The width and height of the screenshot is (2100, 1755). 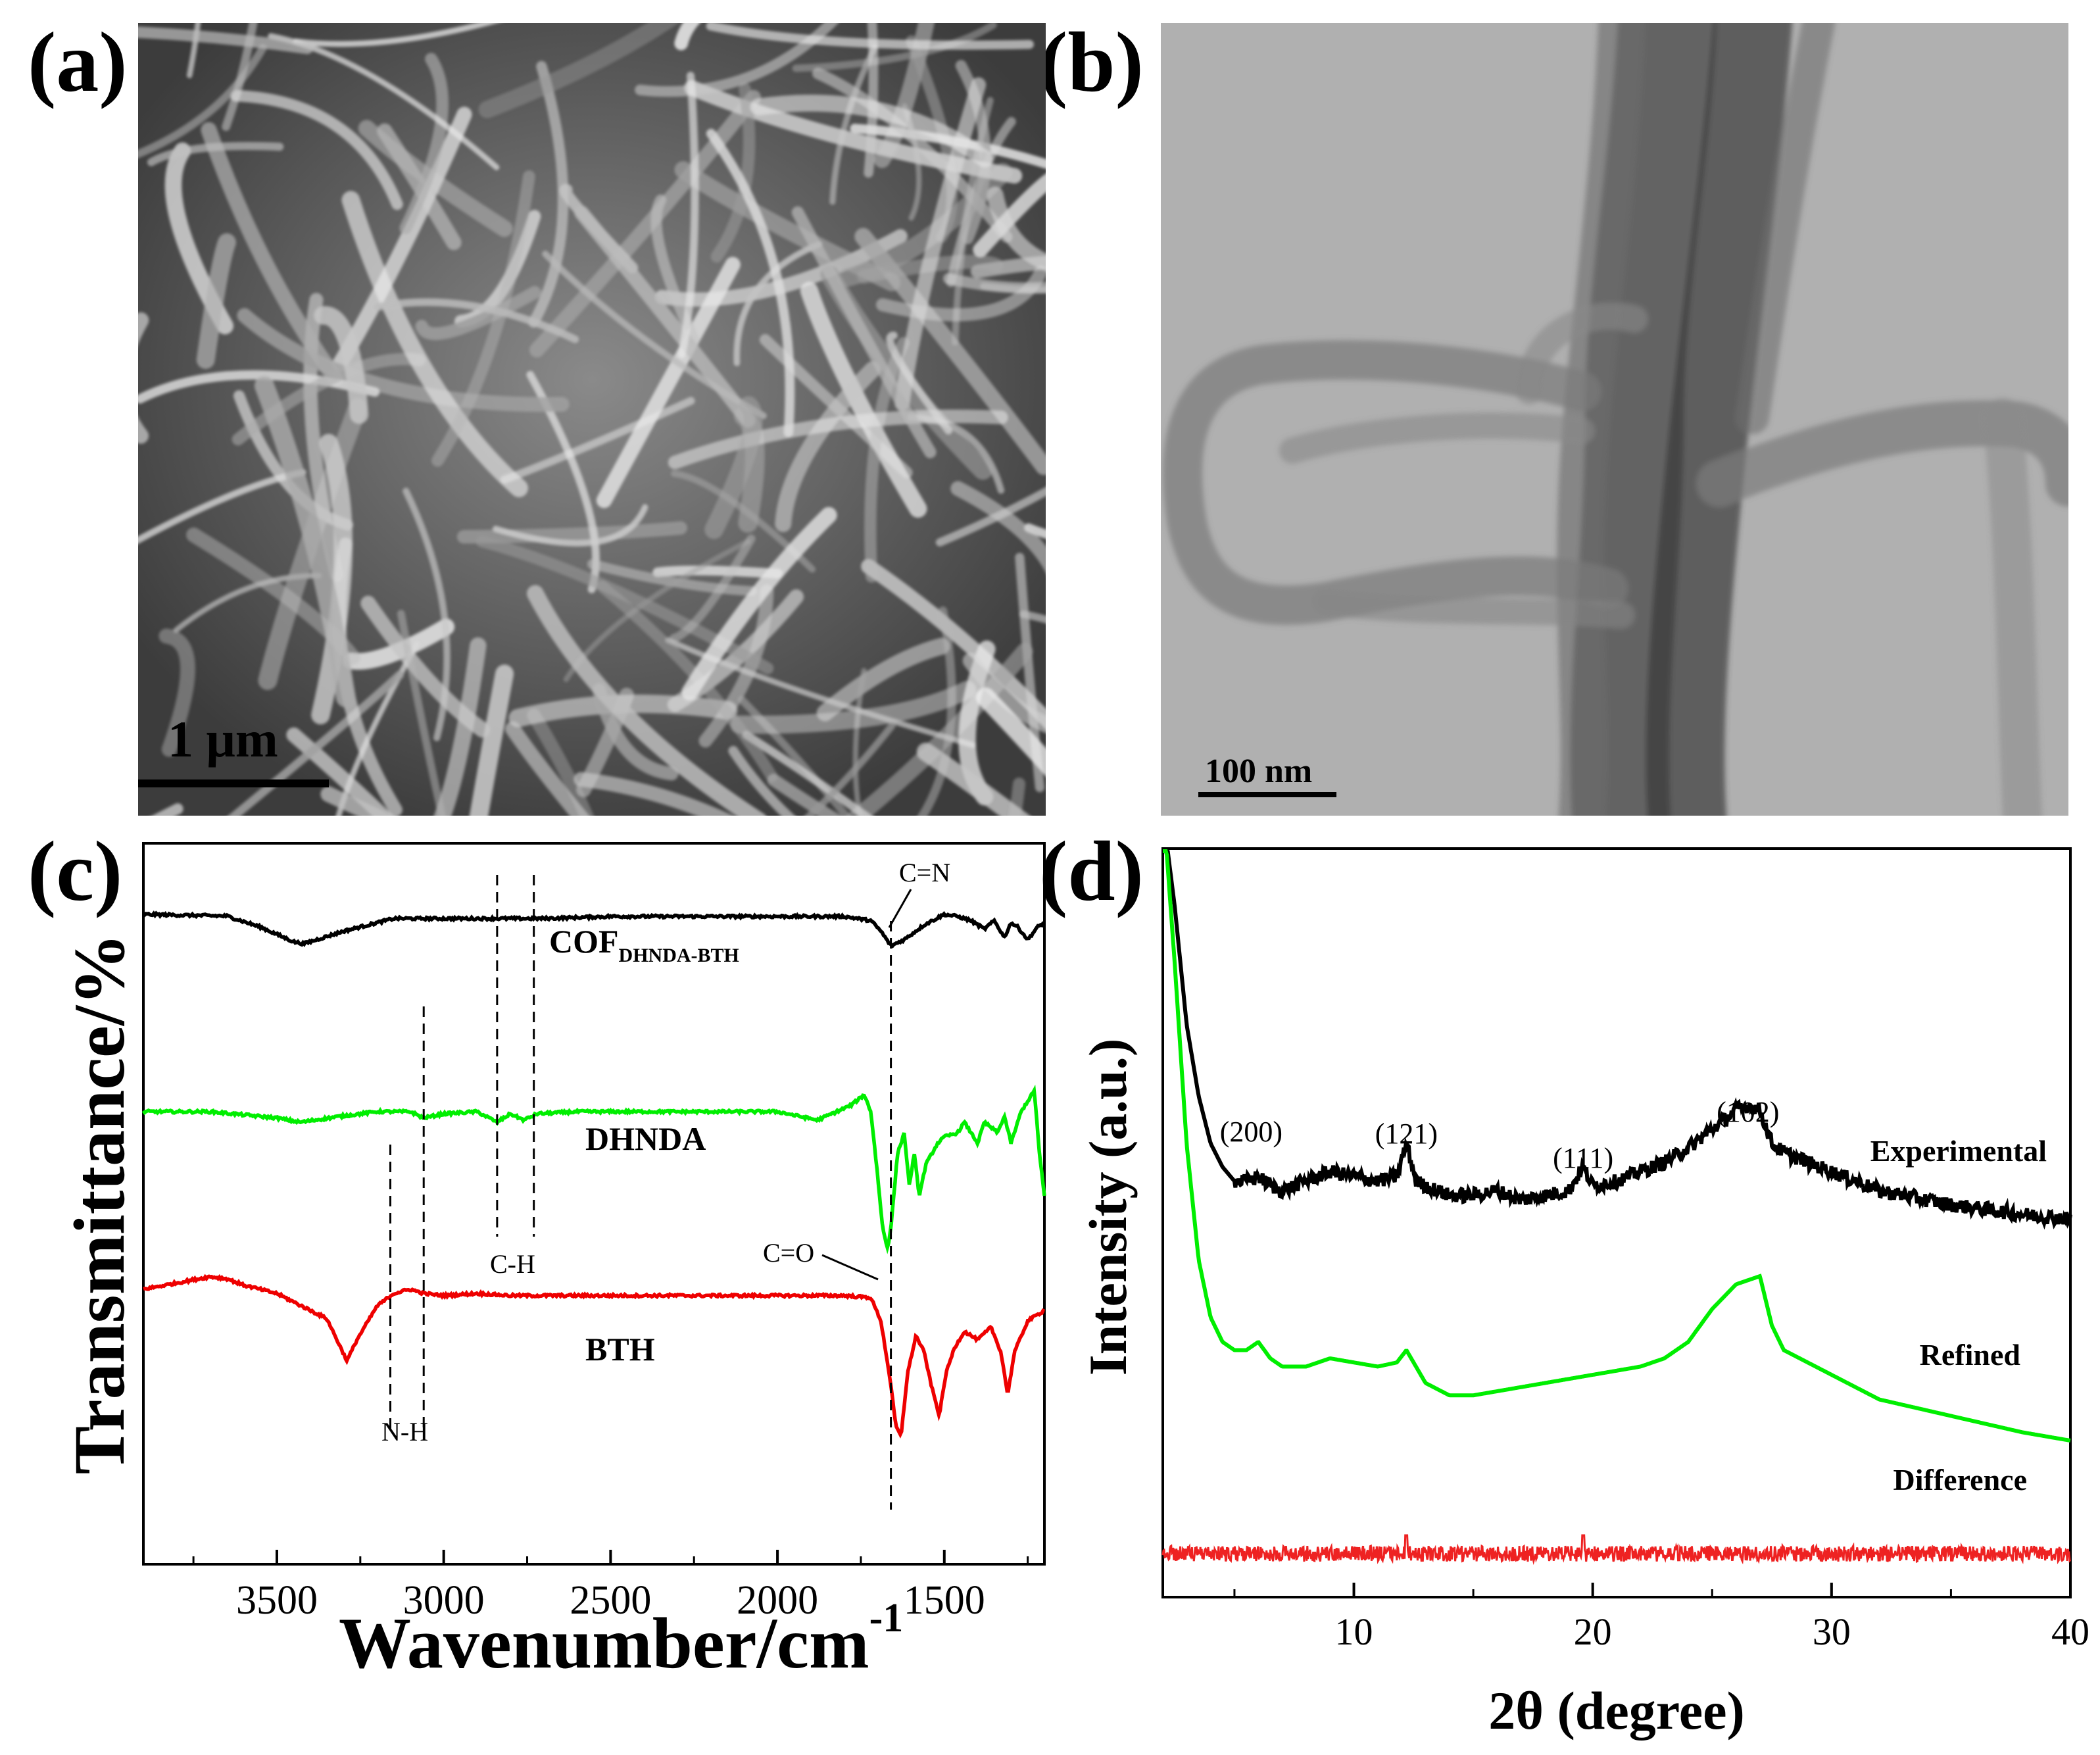 I want to click on x-tick-label-d: 30, so click(x=1832, y=1631).